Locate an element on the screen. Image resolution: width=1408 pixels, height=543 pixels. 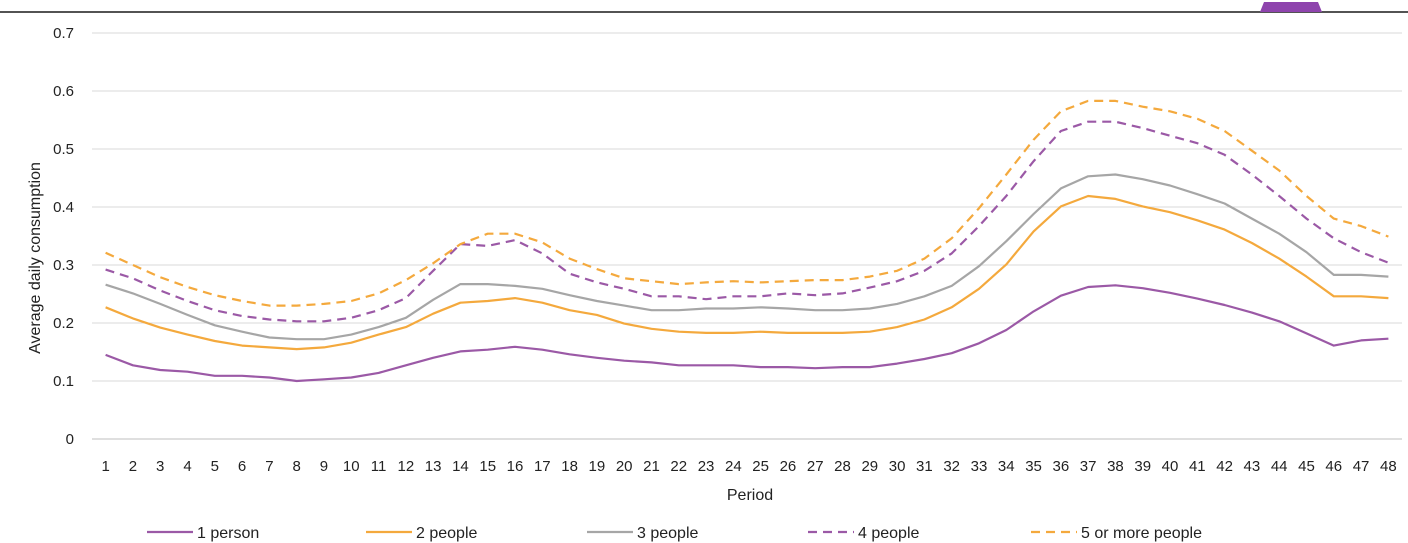
x-tick-label: 37 is located at coordinates (1088, 466).